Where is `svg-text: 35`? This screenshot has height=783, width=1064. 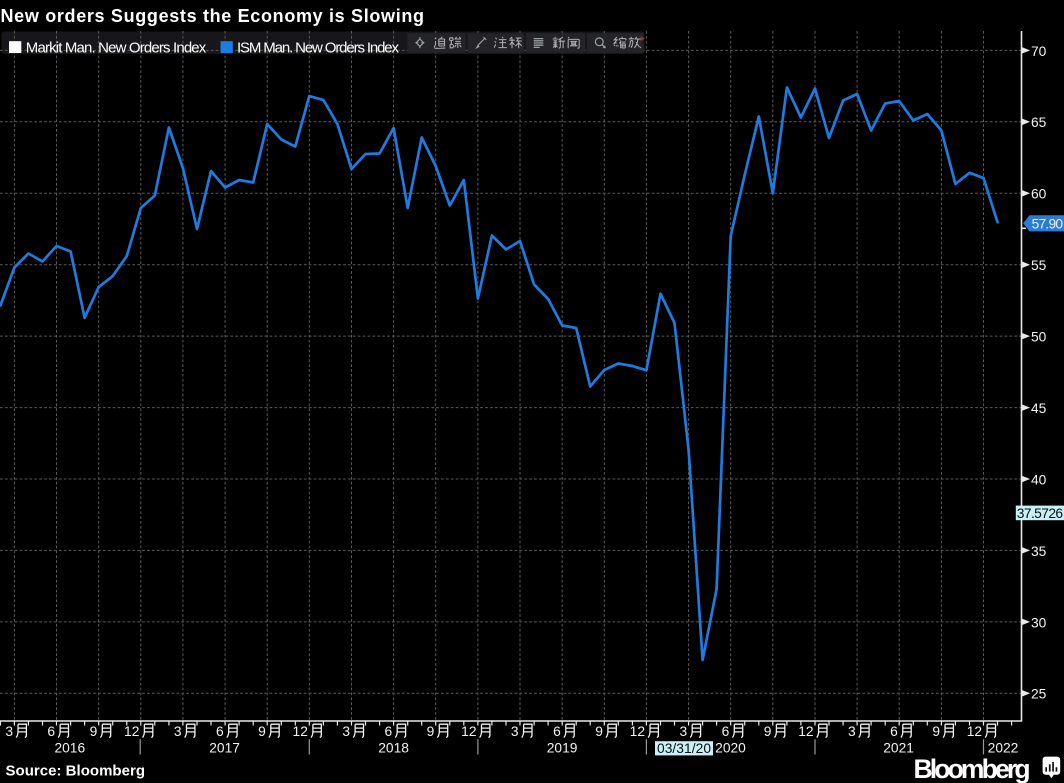
svg-text: 35 is located at coordinates (1039, 551).